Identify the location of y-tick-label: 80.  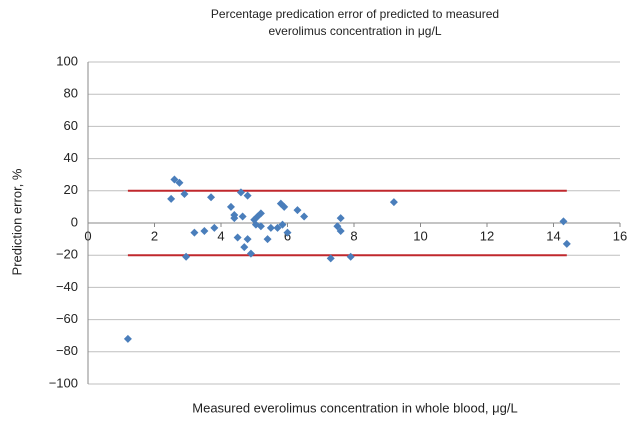
(71, 93).